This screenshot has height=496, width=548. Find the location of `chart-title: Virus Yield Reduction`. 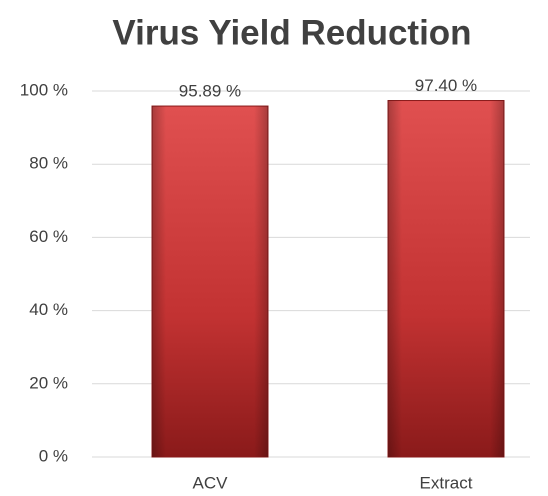

chart-title: Virus Yield Reduction is located at coordinates (291, 32).